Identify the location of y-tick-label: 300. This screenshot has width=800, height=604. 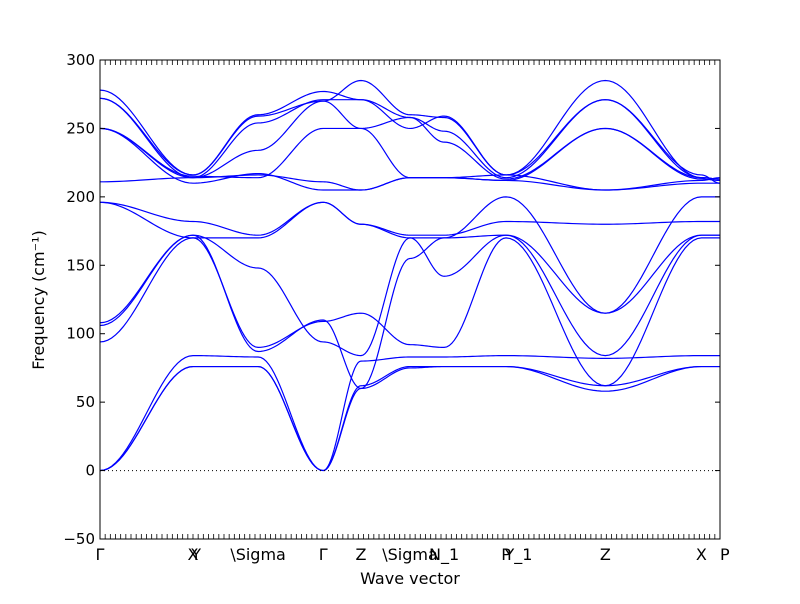
(80, 60).